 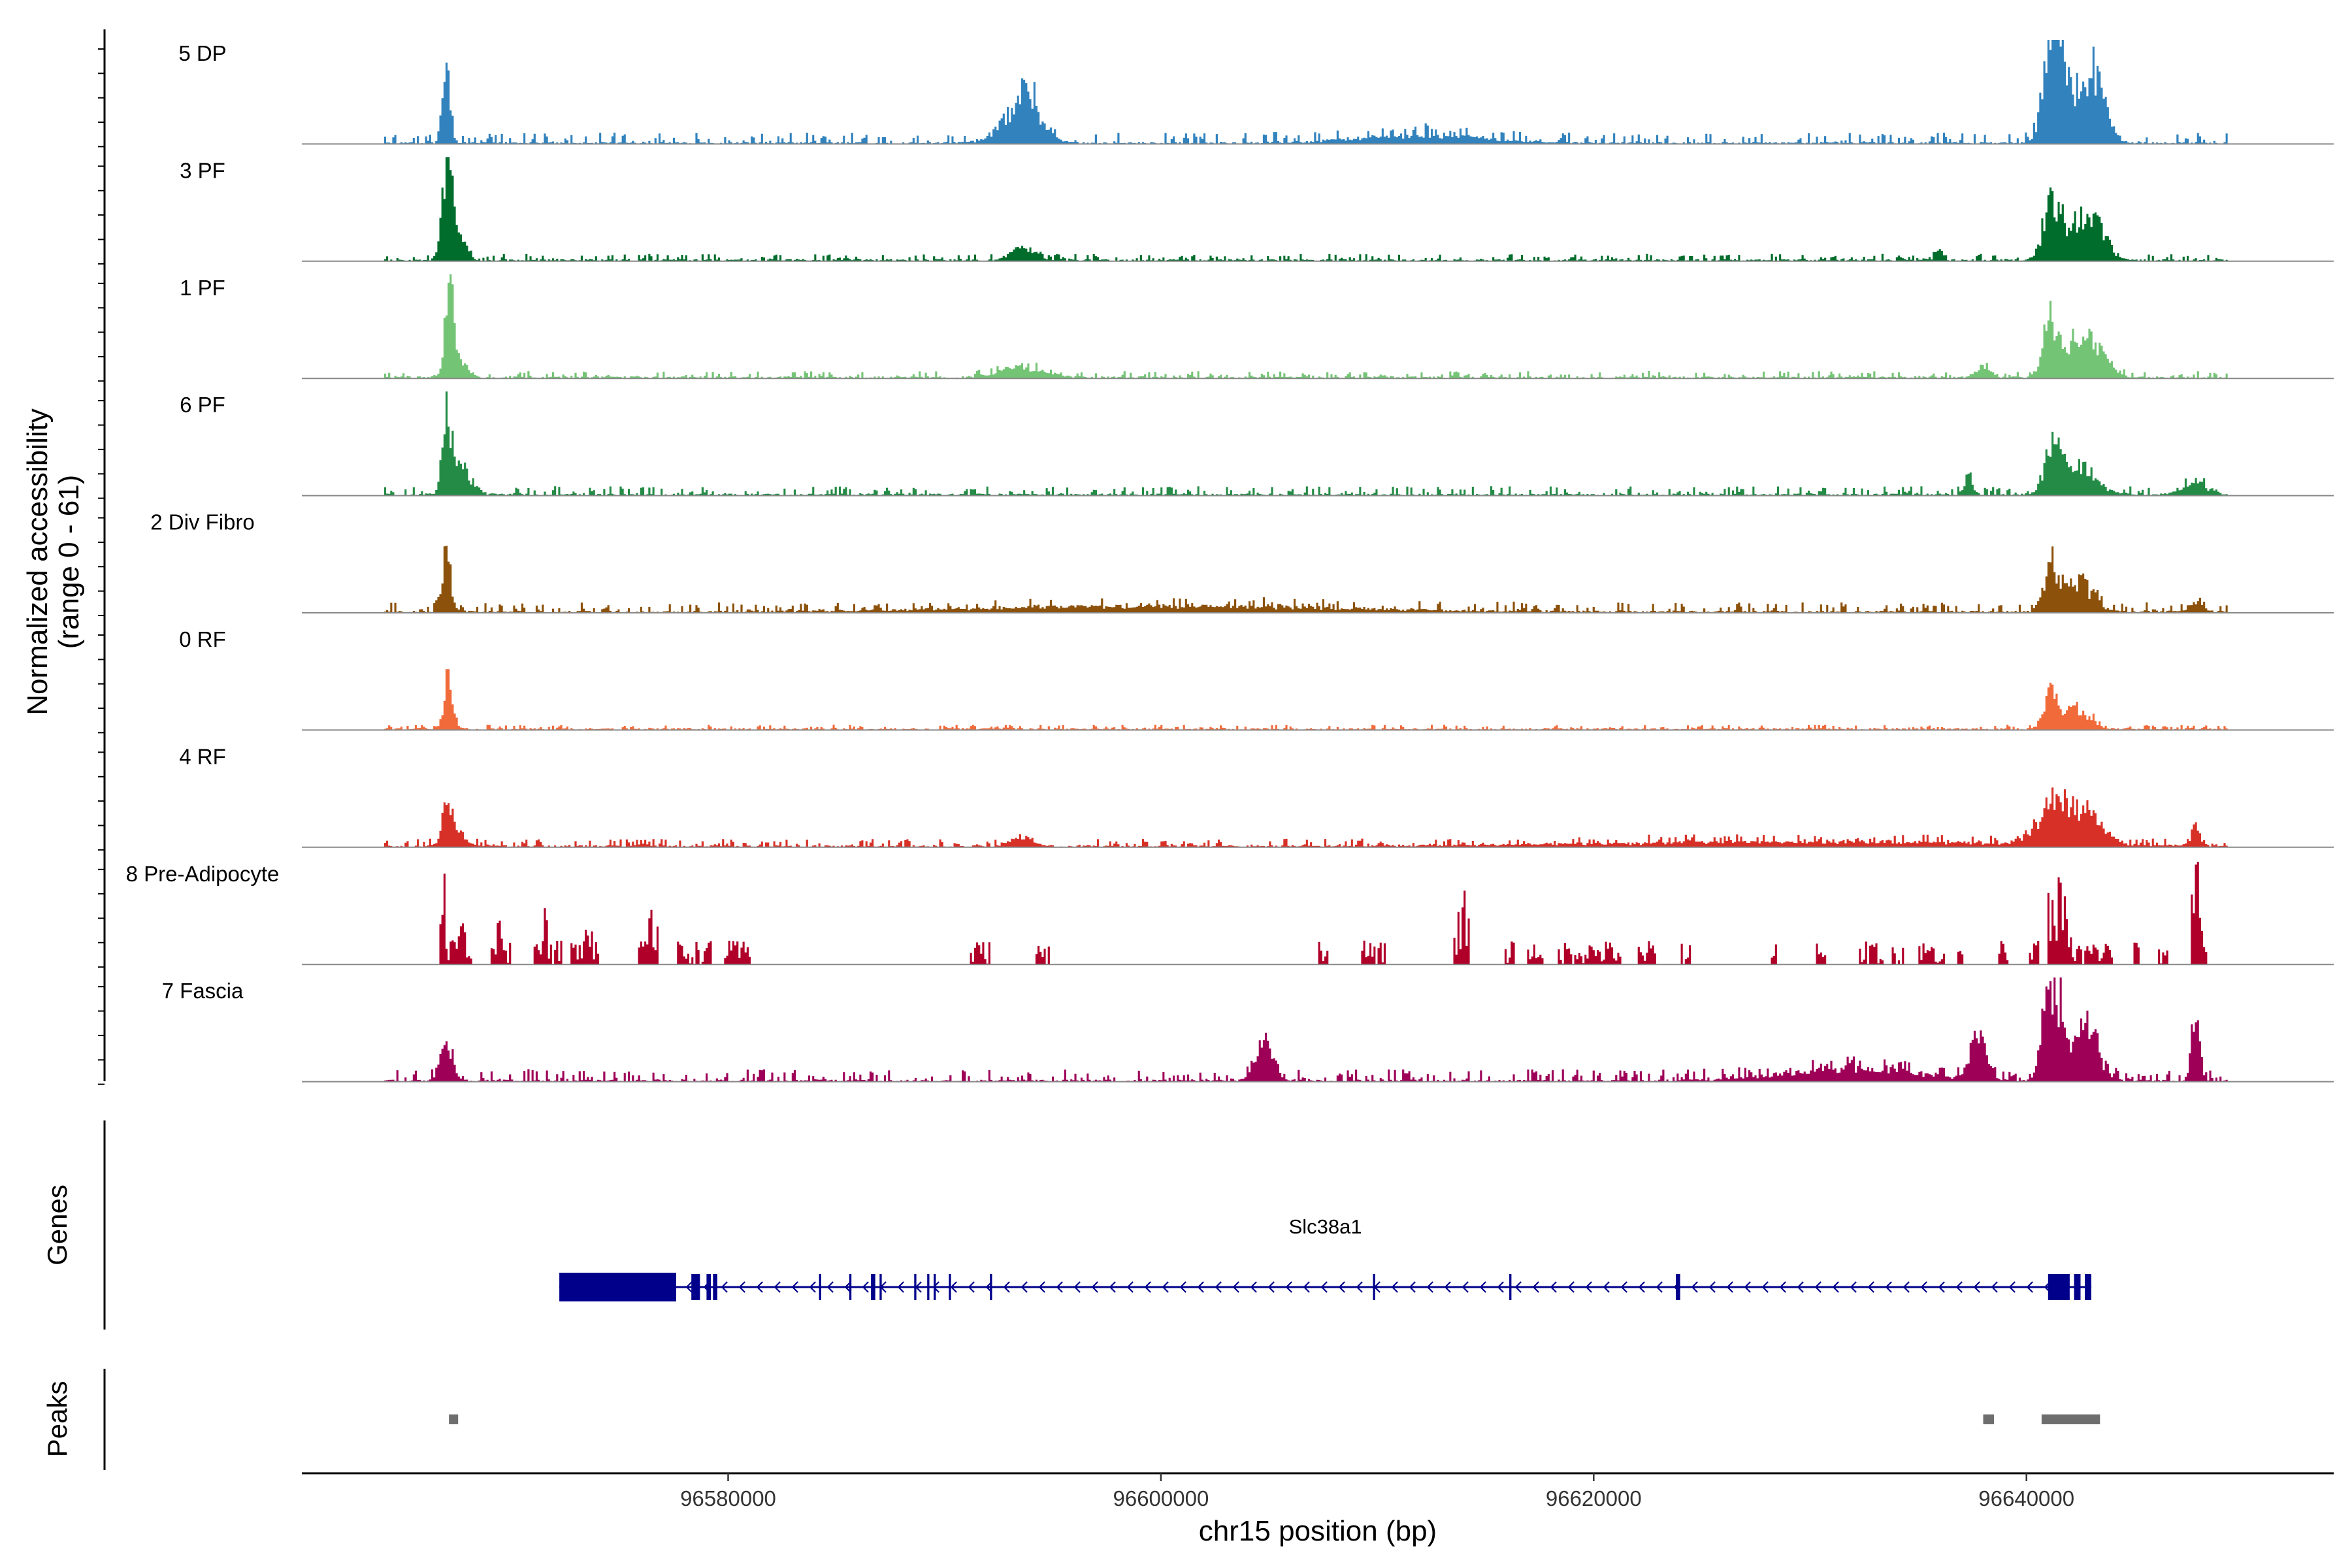 I want to click on track-6-pf: 6 PF, so click(x=1257, y=444).